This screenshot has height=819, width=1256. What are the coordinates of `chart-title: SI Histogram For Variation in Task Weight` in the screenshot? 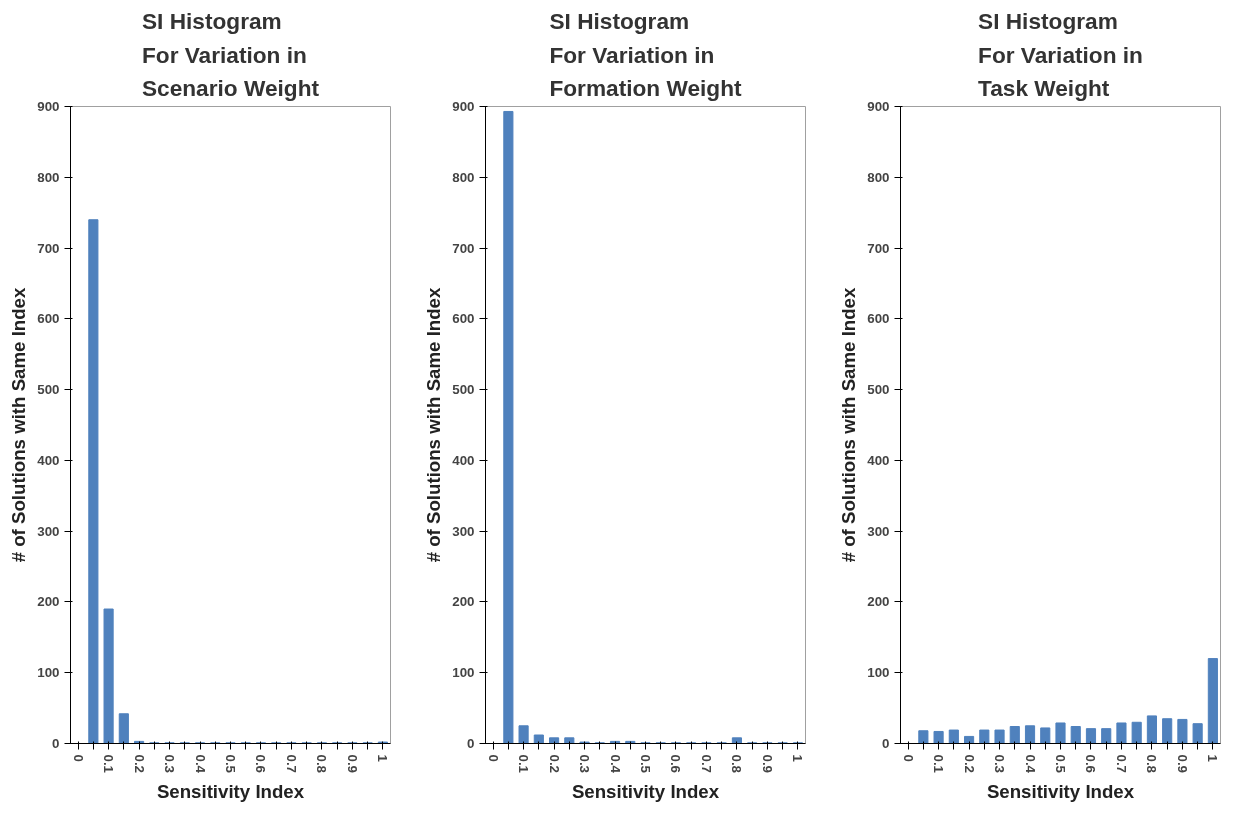 It's located at (1060, 54).